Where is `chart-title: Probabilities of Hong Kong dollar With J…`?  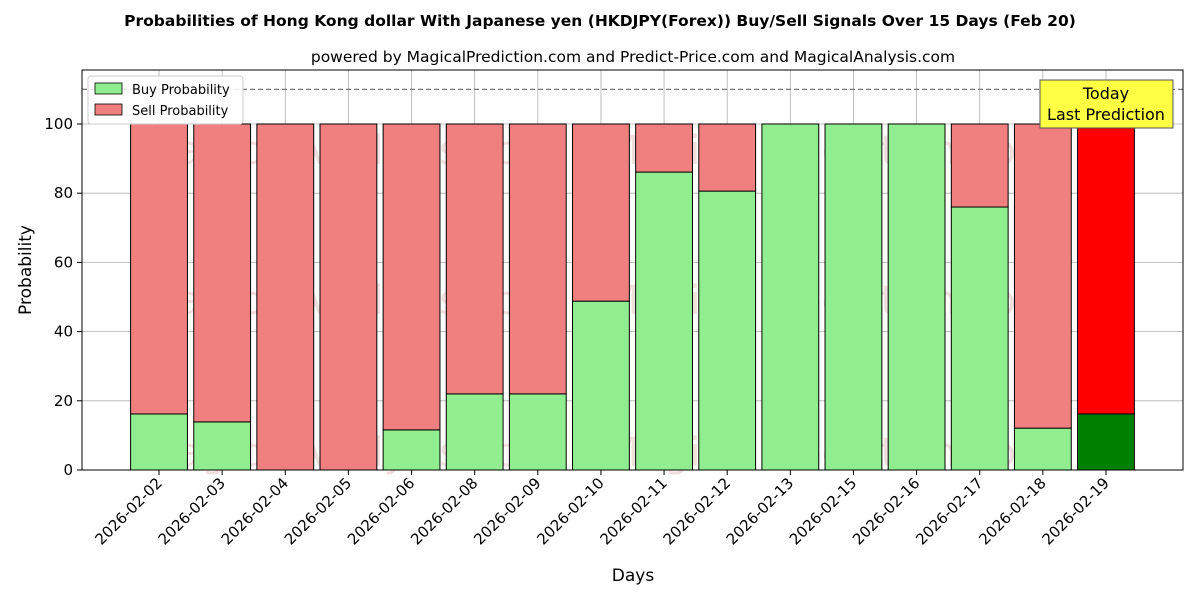 chart-title: Probabilities of Hong Kong dollar With J… is located at coordinates (600, 21).